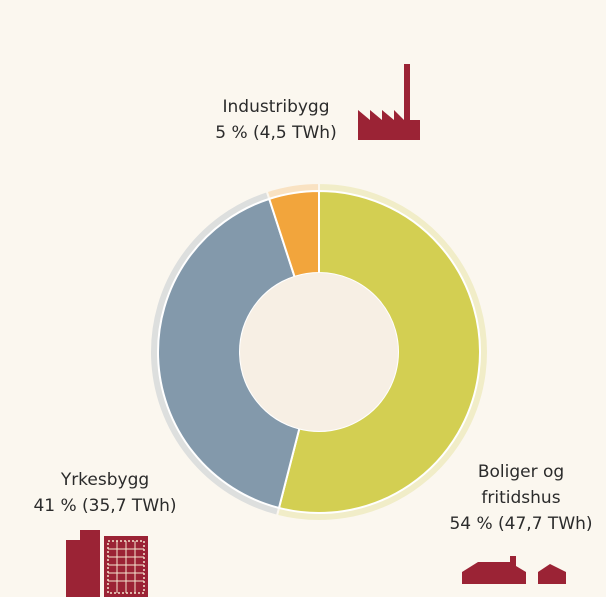  I want to click on donut-hole, so click(319, 352).